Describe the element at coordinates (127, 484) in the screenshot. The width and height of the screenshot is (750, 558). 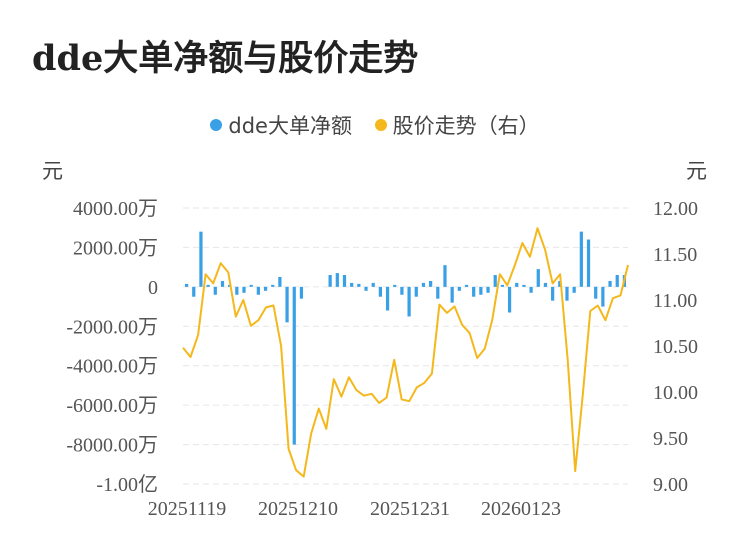
I see `left-tick-label: -1.00亿` at that location.